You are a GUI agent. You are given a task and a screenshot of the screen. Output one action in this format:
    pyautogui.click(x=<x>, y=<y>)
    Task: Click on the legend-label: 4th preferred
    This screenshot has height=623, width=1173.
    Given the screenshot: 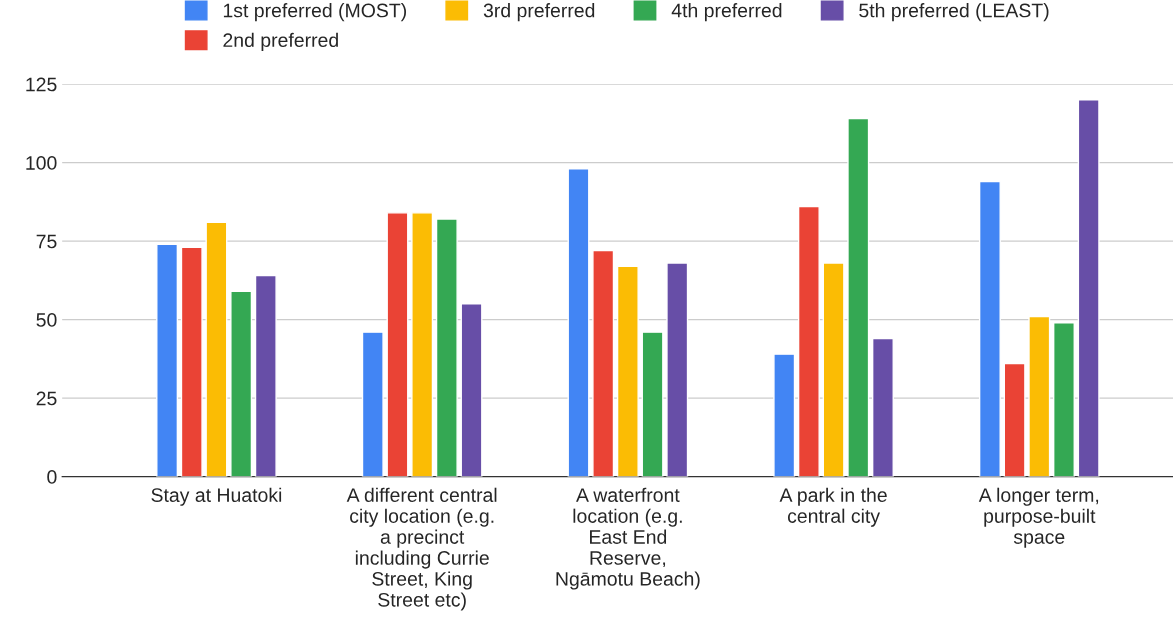 What is the action you would take?
    pyautogui.click(x=726, y=12)
    